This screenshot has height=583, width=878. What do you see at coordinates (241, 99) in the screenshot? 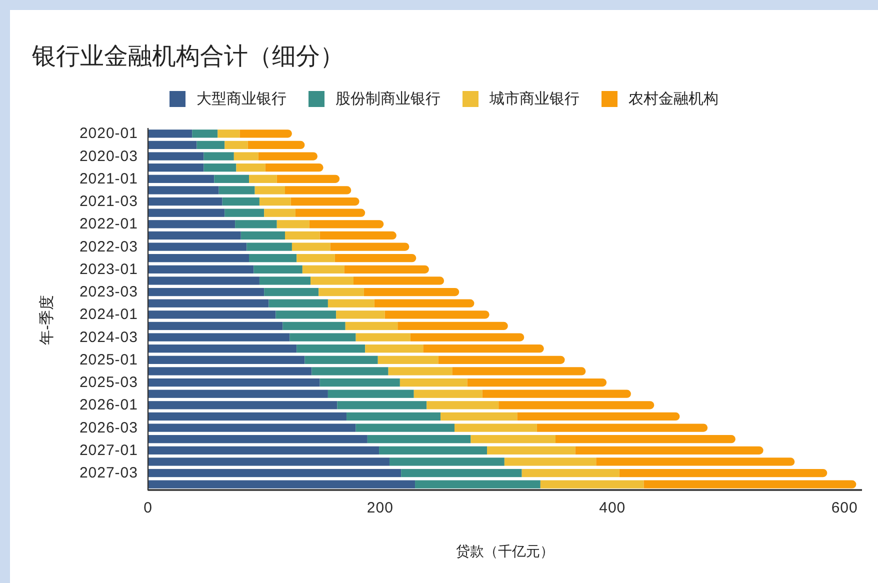
I see `legend-label: 大型商业银行` at bounding box center [241, 99].